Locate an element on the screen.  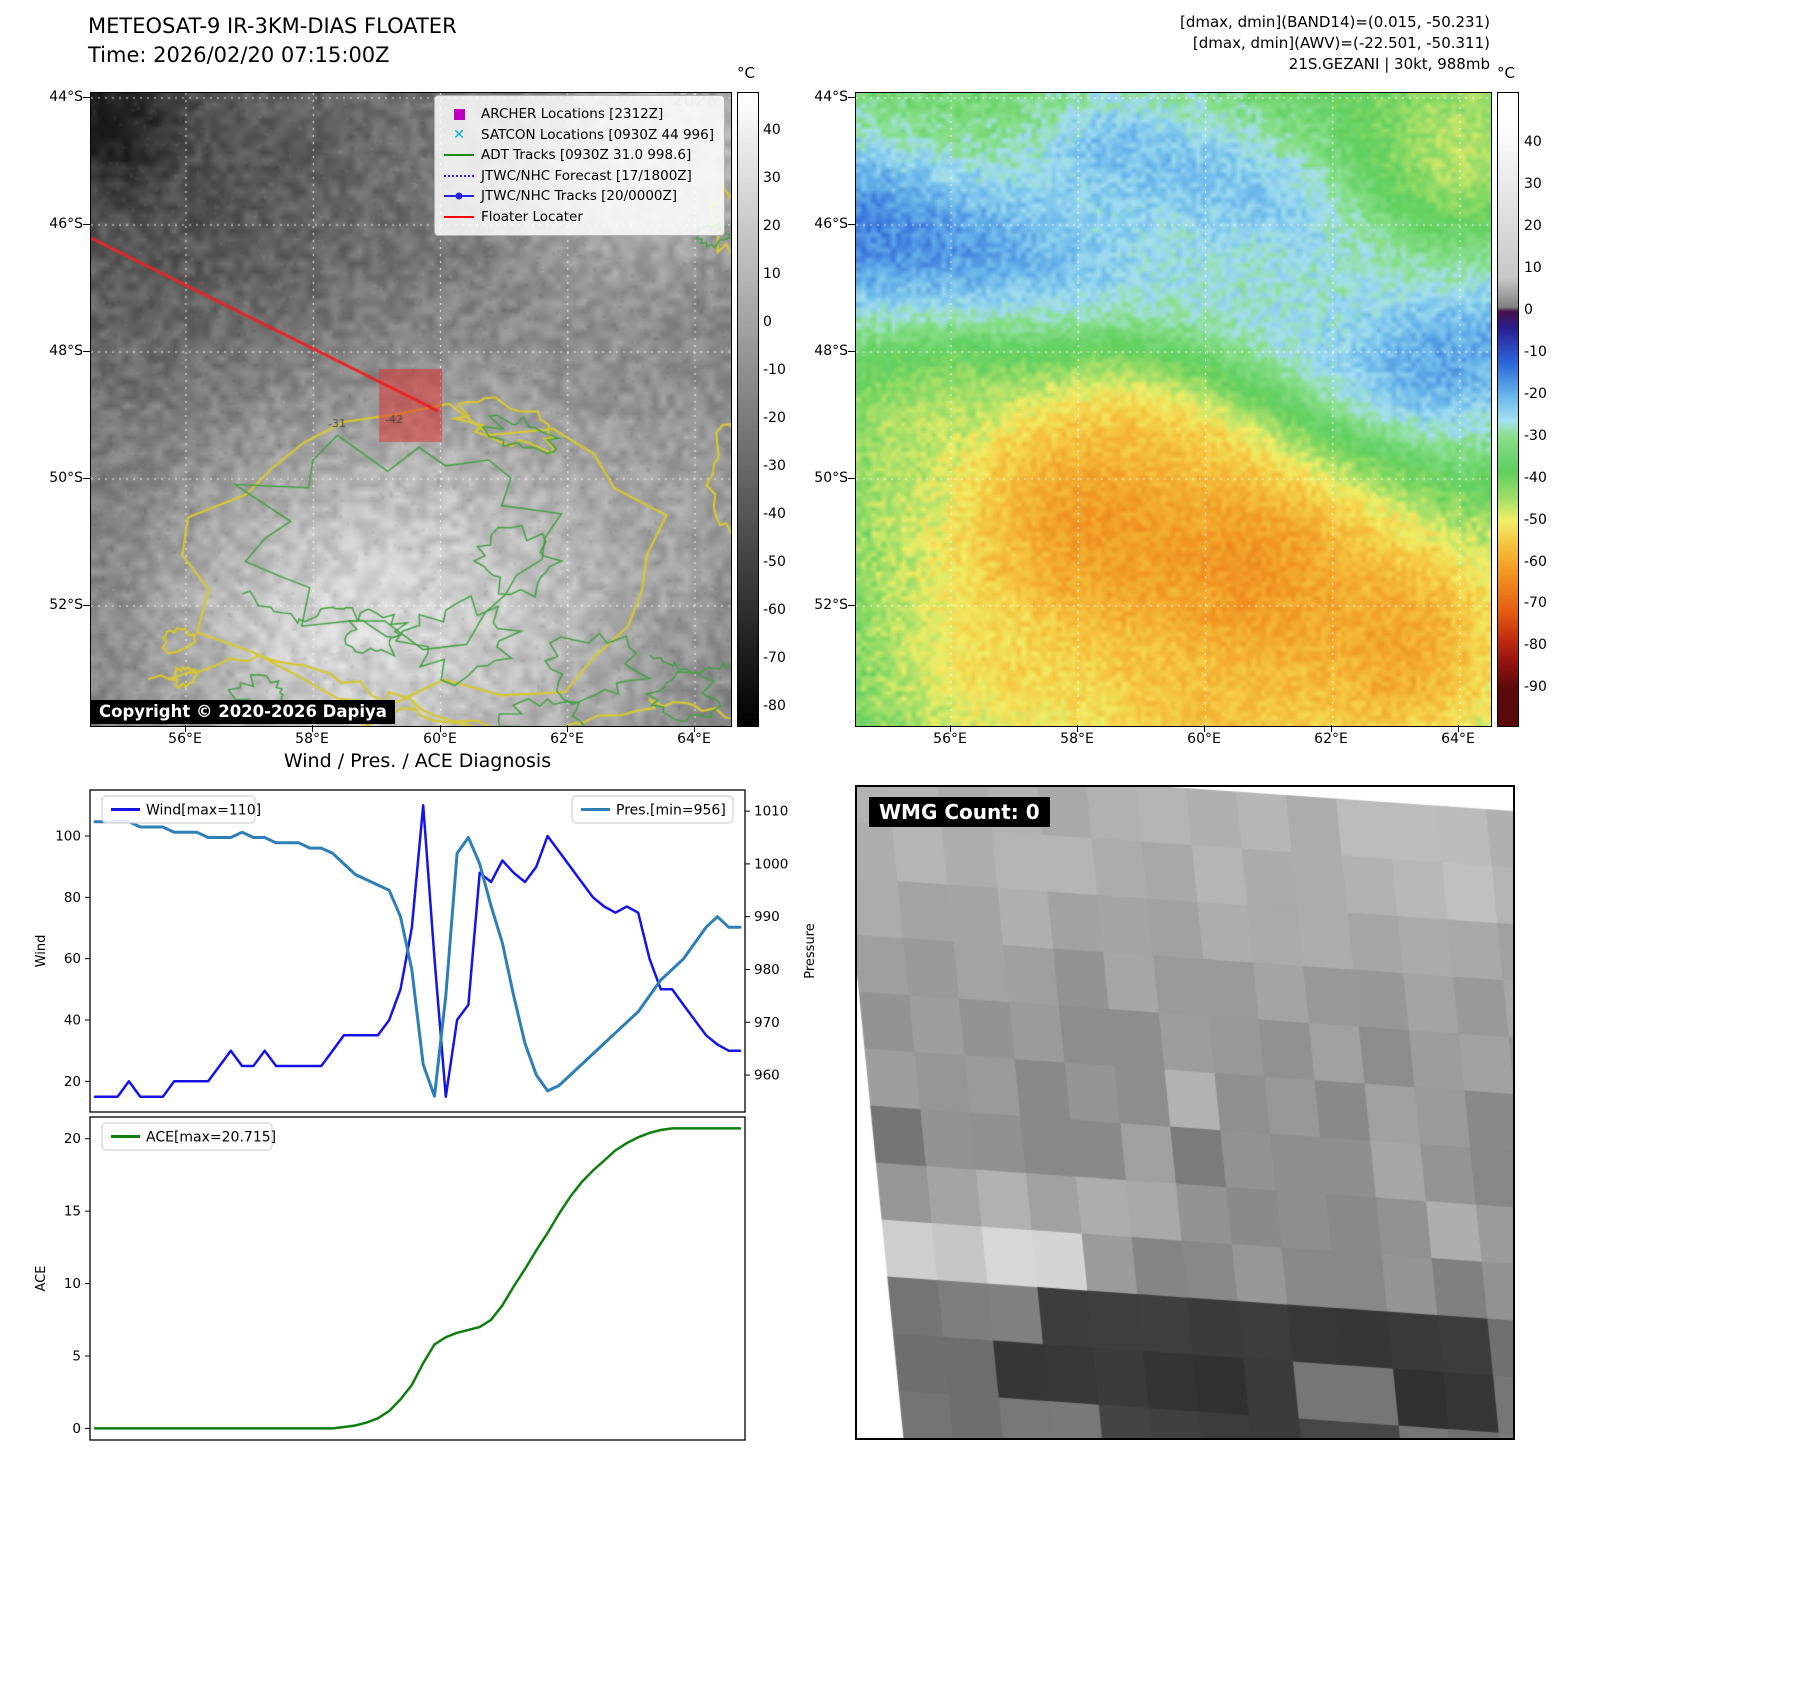
colorbar-unit-right: °C is located at coordinates (1506, 73).